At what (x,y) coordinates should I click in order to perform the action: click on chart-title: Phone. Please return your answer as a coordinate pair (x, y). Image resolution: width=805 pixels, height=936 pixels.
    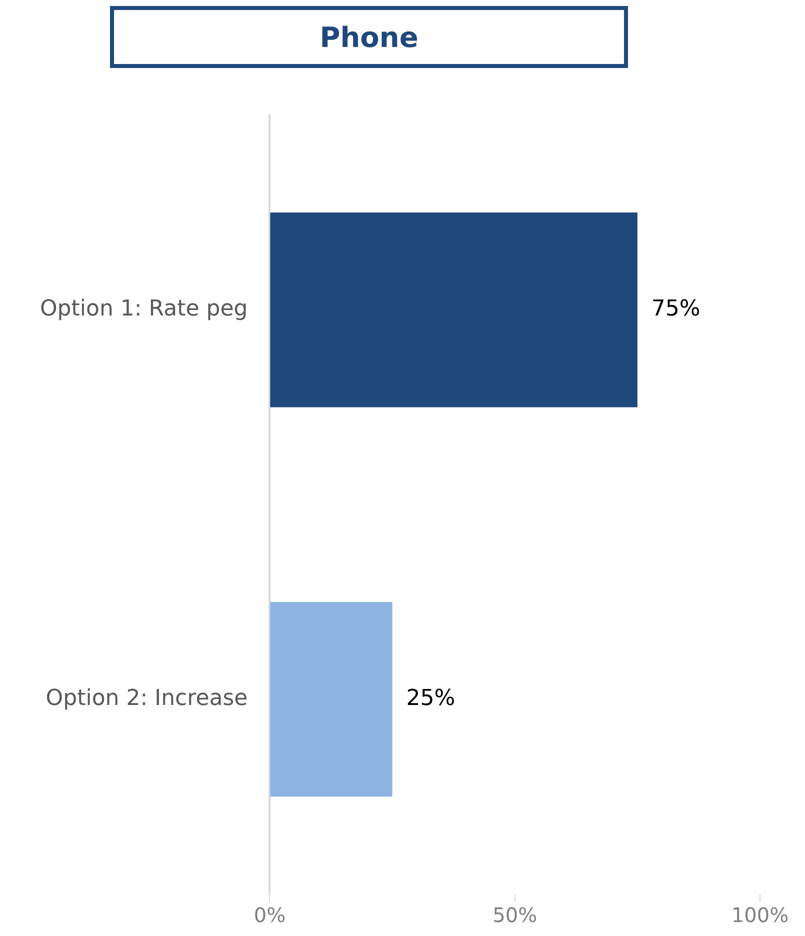
    Looking at the image, I should click on (369, 37).